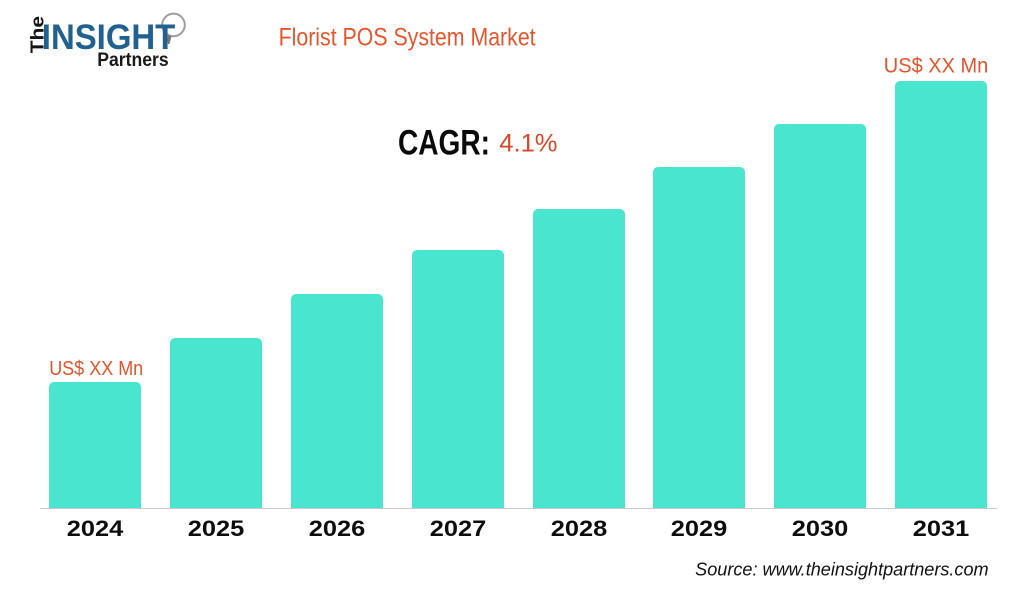 This screenshot has width=1027, height=591. What do you see at coordinates (699, 528) in the screenshot?
I see `svg-text: 2029` at bounding box center [699, 528].